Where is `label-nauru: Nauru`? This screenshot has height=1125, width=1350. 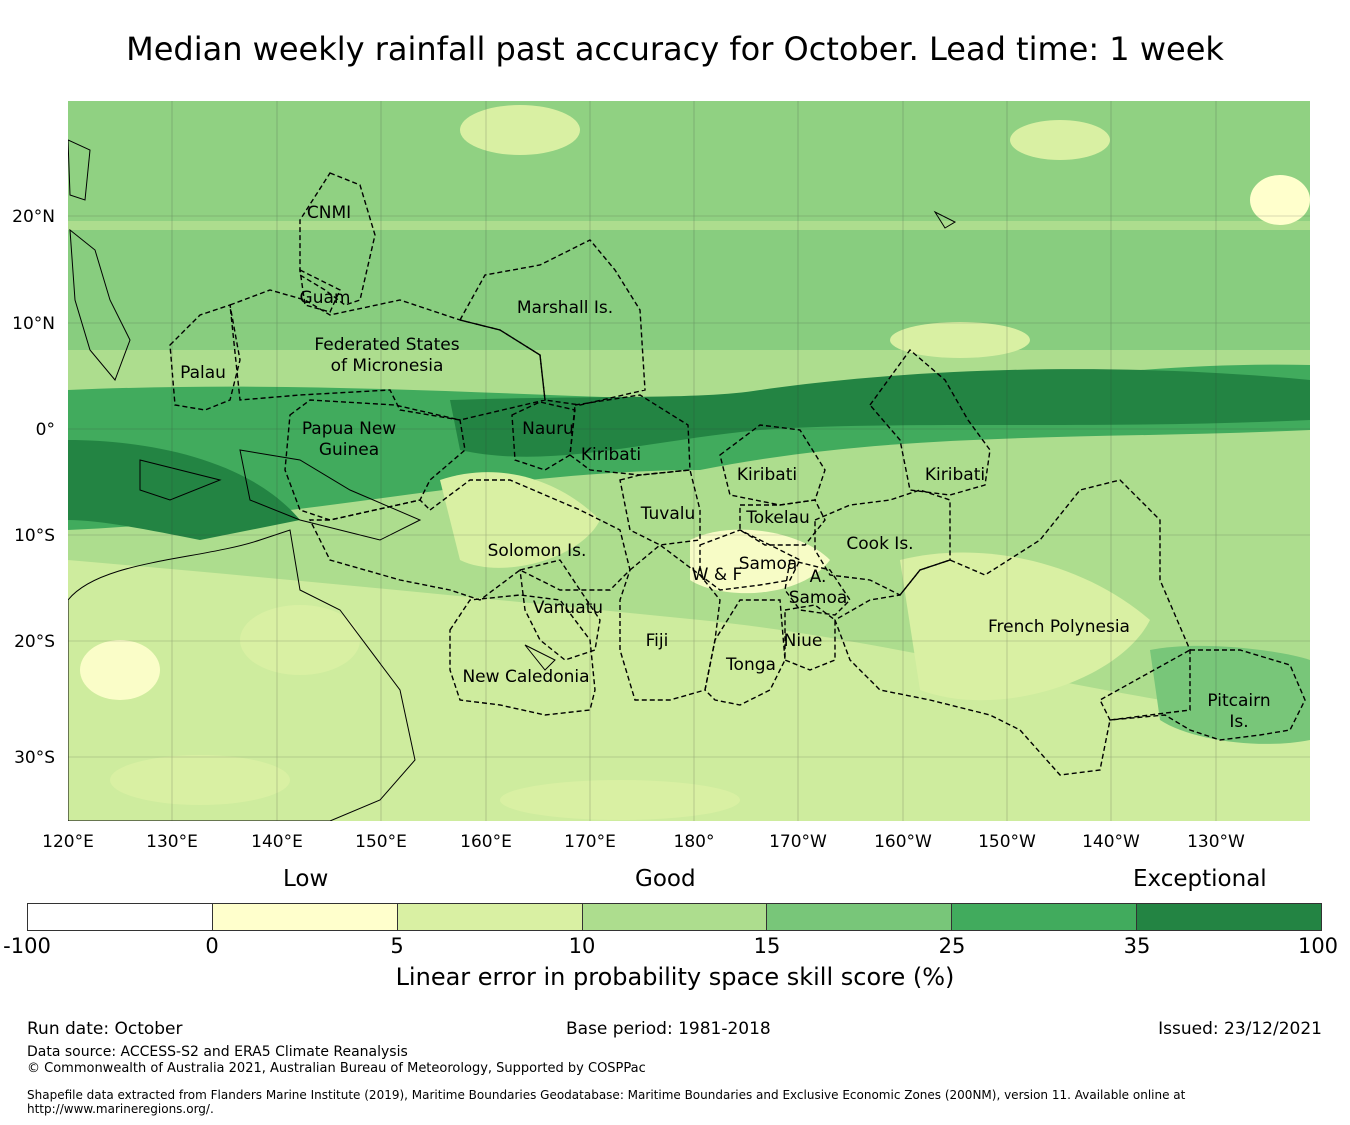
label-nauru: Nauru is located at coordinates (548, 429).